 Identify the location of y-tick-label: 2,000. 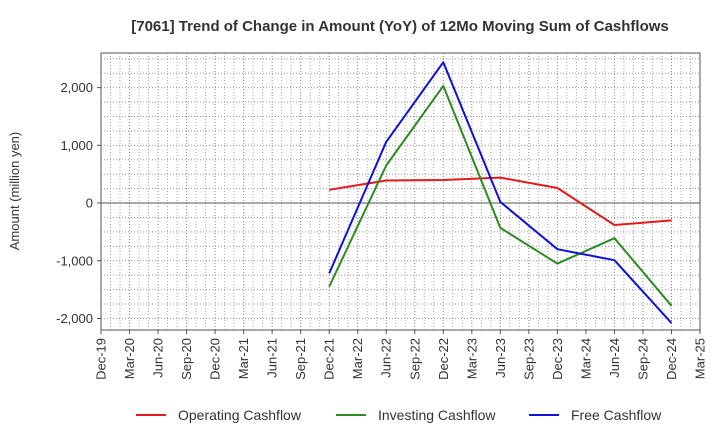
(76, 87).